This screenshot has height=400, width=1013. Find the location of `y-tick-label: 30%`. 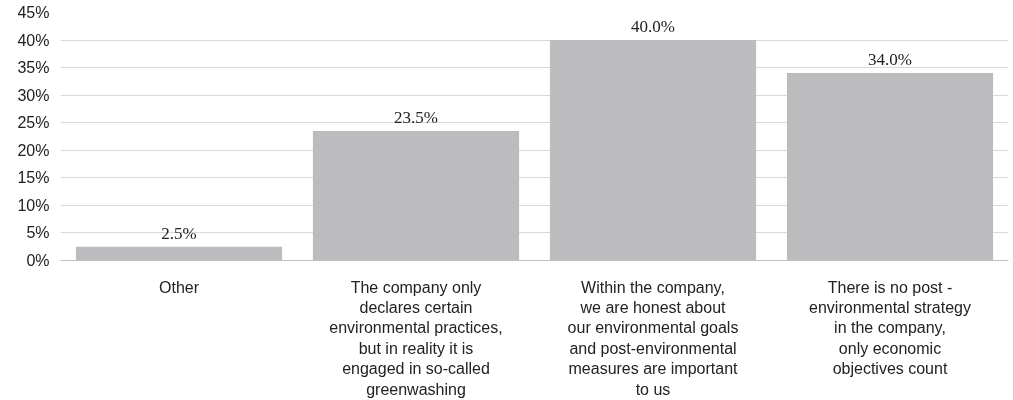

y-tick-label: 30% is located at coordinates (33, 95).